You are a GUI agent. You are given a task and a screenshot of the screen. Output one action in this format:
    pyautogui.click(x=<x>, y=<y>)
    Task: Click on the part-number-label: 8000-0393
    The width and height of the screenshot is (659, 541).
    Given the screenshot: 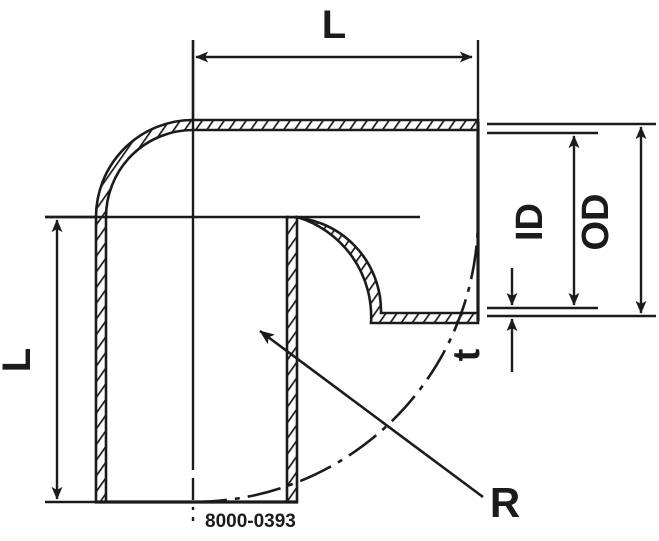 What is the action you would take?
    pyautogui.click(x=250, y=521)
    